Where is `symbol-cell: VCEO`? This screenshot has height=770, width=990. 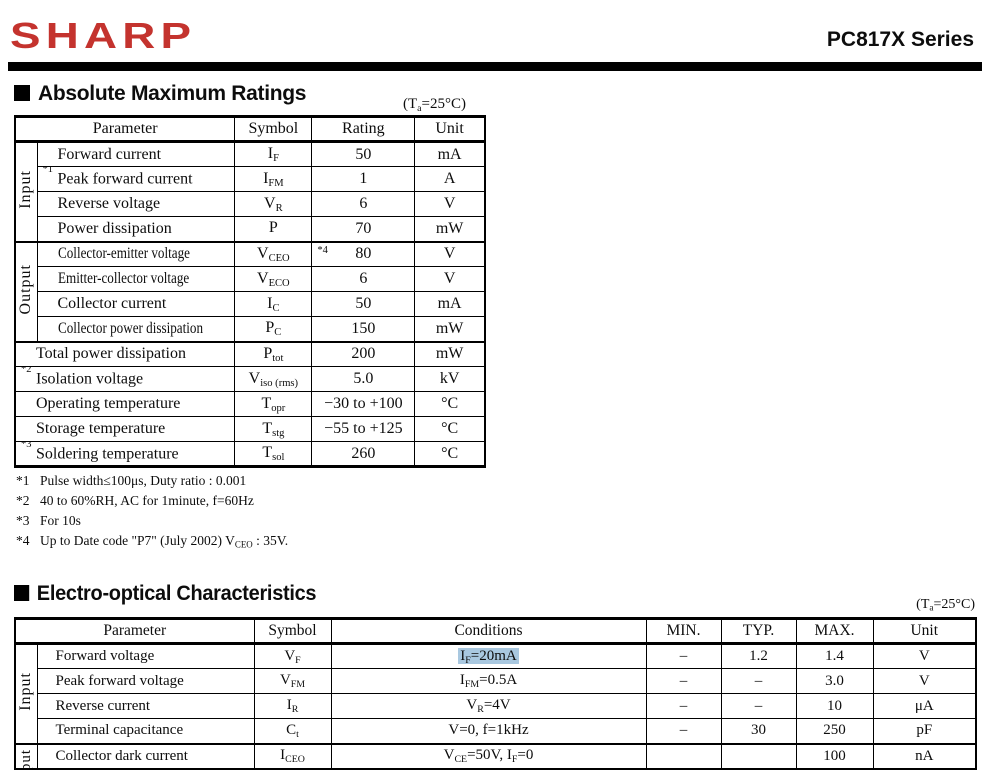
symbol-cell: VCEO is located at coordinates (273, 253).